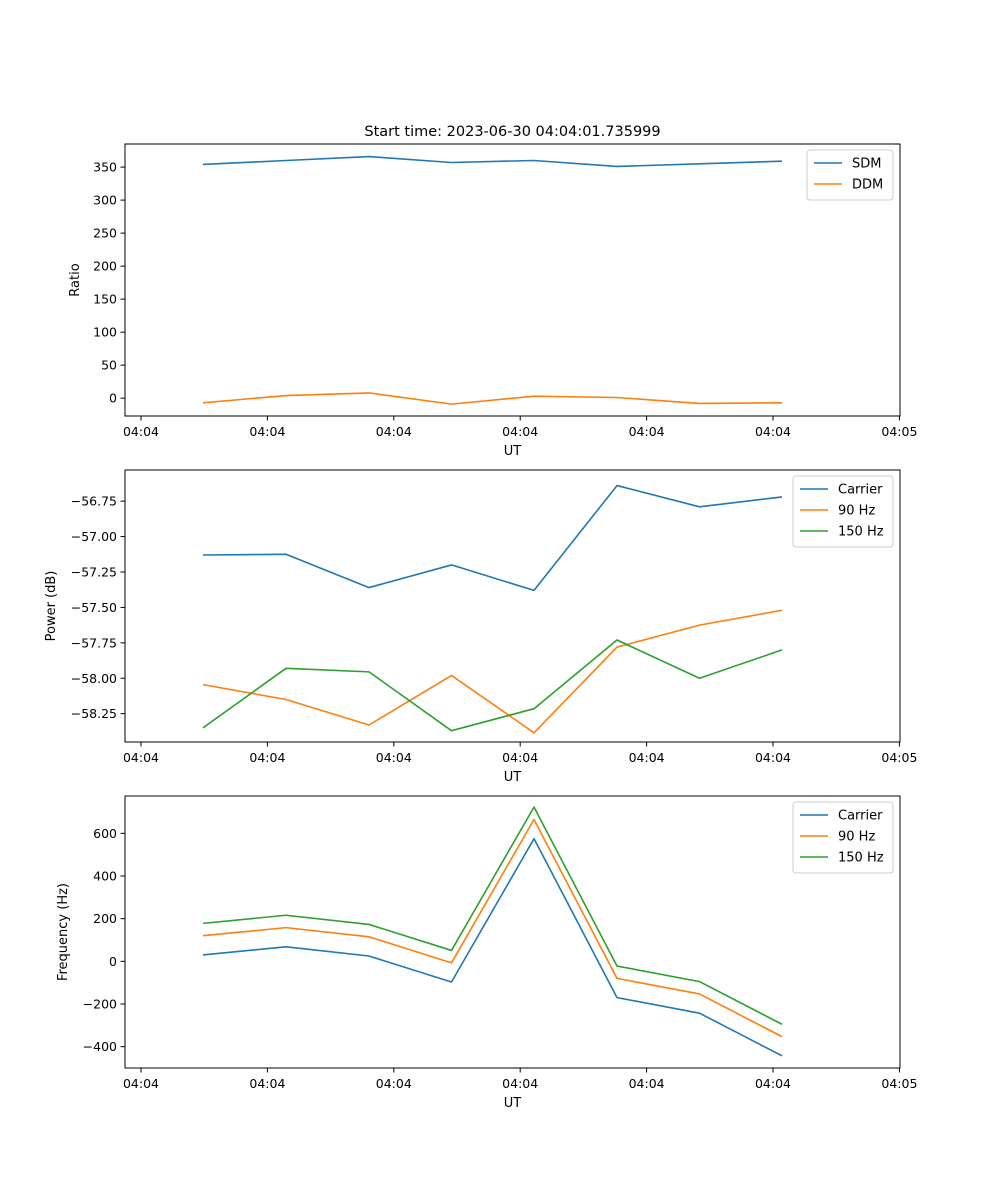 The width and height of the screenshot is (1000, 1200). What do you see at coordinates (105, 833) in the screenshot?
I see `y-tick-label: 600` at bounding box center [105, 833].